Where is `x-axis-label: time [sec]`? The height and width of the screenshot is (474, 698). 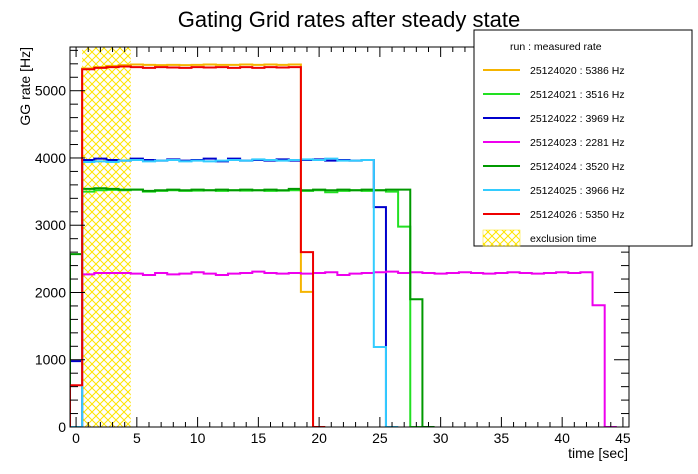 x-axis-label: time [sec] is located at coordinates (598, 453).